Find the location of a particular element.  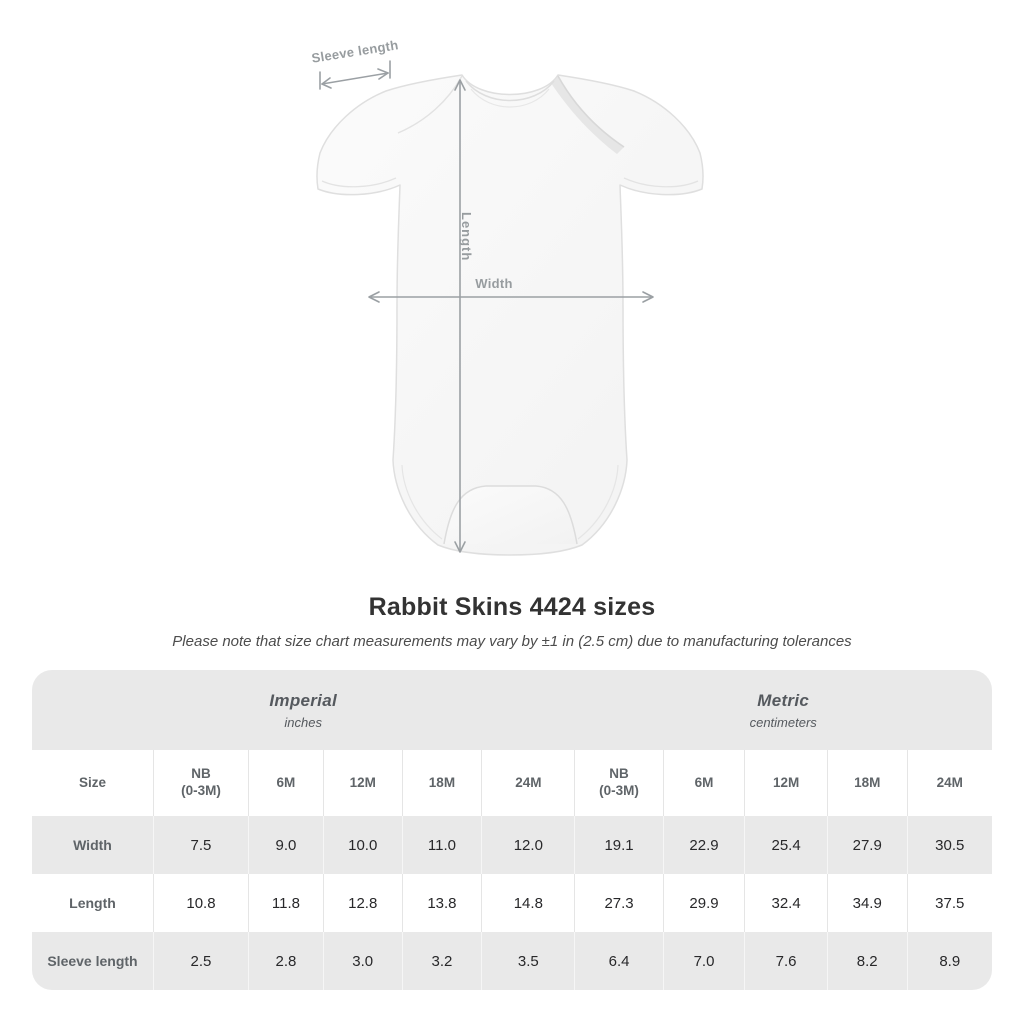

row-label: Length is located at coordinates (92, 903).